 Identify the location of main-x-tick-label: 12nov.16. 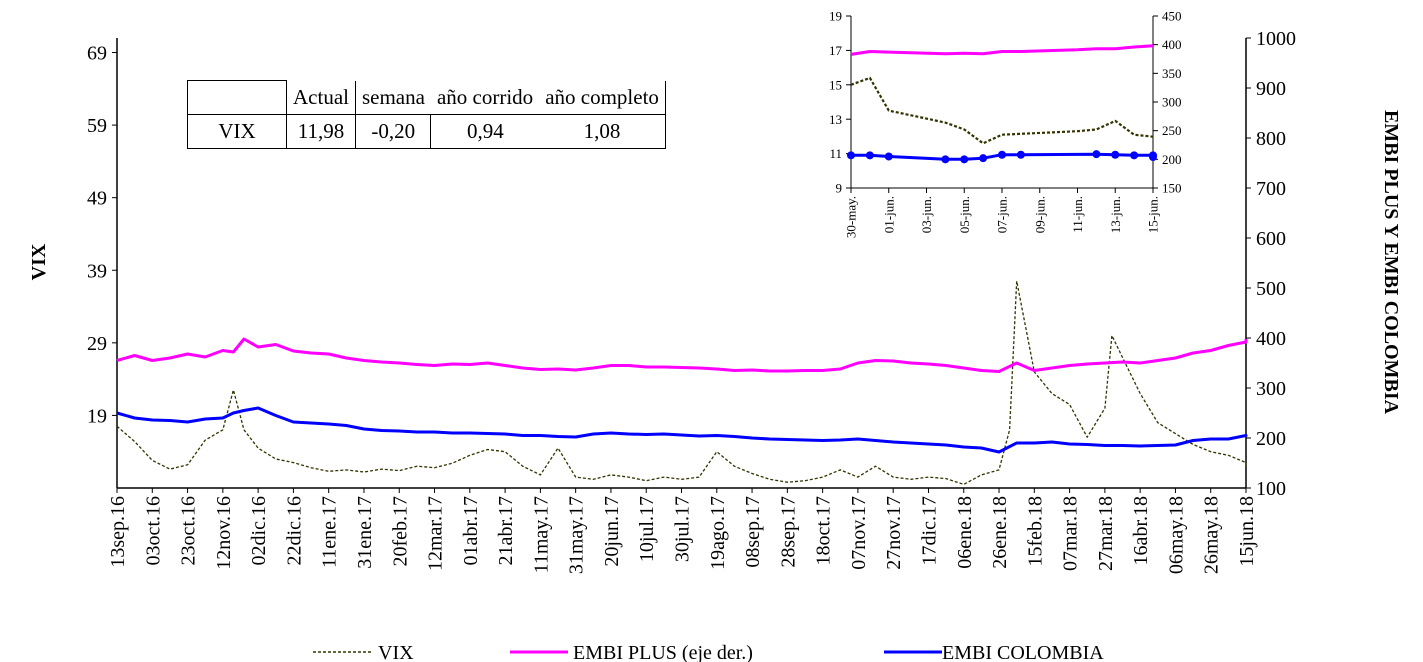
(224, 533).